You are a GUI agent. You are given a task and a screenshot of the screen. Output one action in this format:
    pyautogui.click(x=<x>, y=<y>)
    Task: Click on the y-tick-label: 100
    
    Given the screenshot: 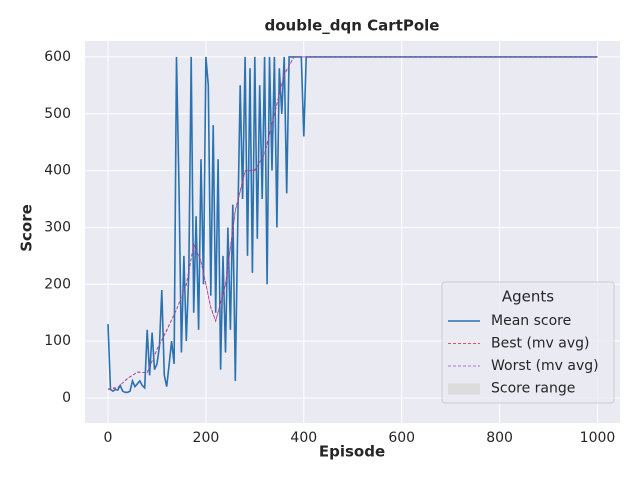 What is the action you would take?
    pyautogui.click(x=57, y=341)
    